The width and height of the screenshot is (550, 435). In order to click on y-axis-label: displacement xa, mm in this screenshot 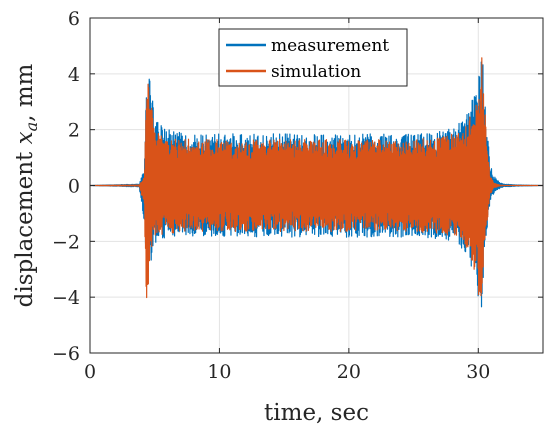, I will do `click(26, 185)`.